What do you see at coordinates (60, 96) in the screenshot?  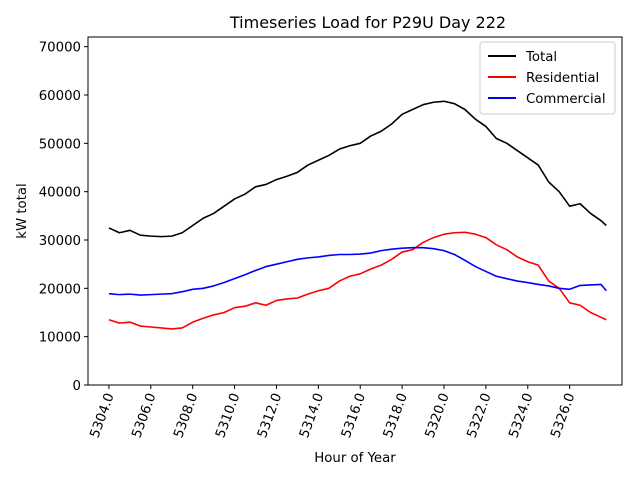 I see `y-tick-label: 60000` at bounding box center [60, 96].